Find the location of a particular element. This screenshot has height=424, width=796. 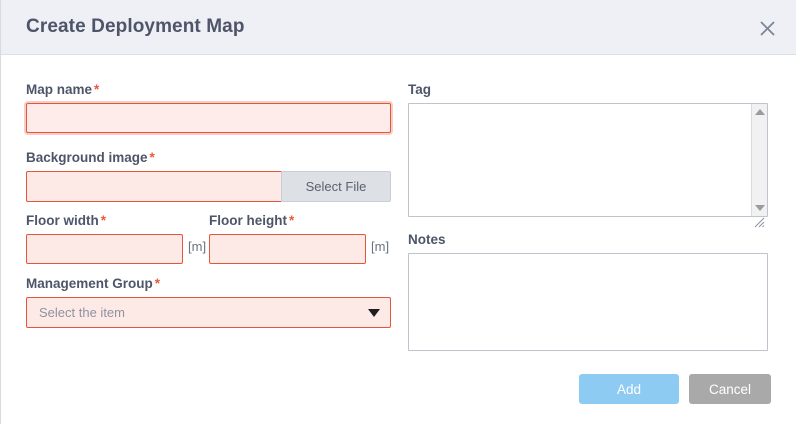

scroll-up-arrow-icon is located at coordinates (759, 112).